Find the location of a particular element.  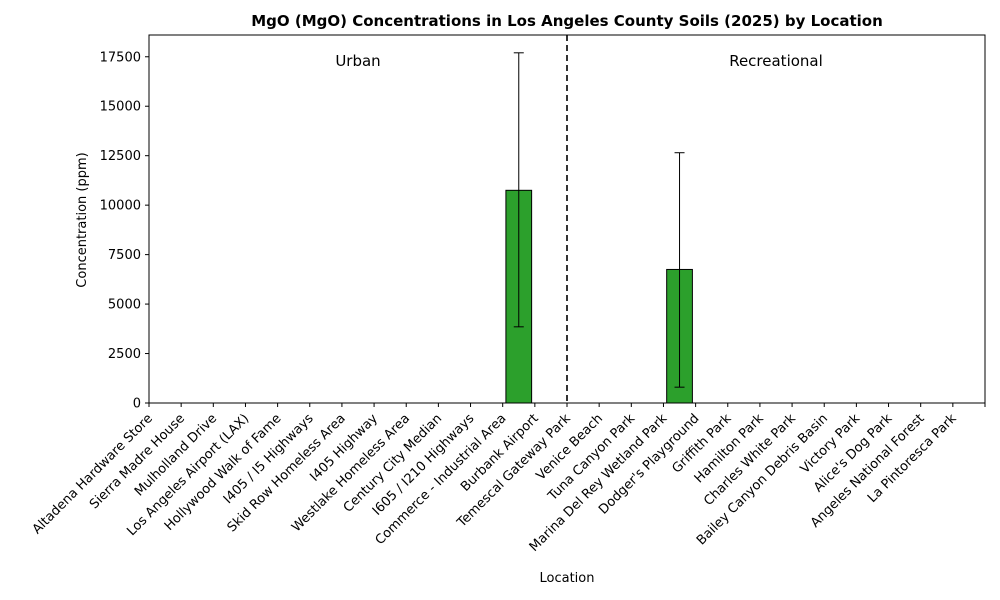

x-axis-label: Location is located at coordinates (567, 578).